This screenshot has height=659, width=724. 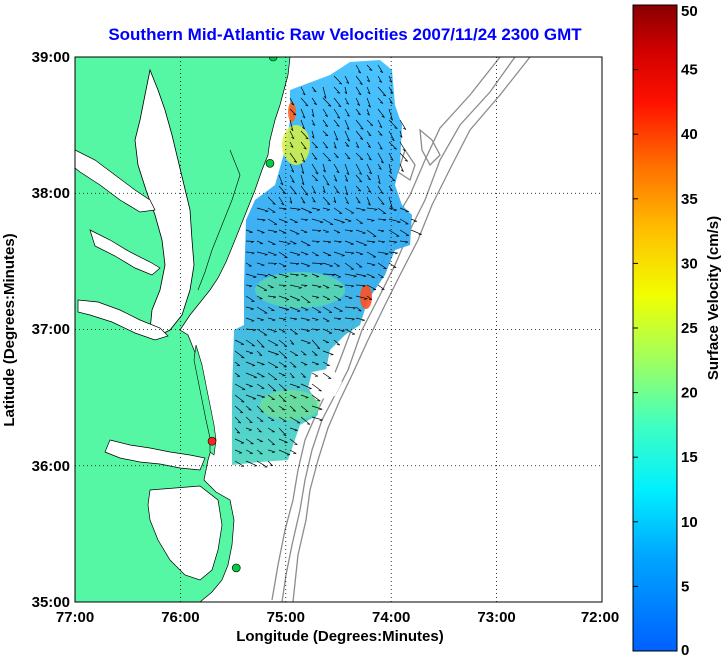 What do you see at coordinates (296, 145) in the screenshot?
I see `velocity-patch-yellow` at bounding box center [296, 145].